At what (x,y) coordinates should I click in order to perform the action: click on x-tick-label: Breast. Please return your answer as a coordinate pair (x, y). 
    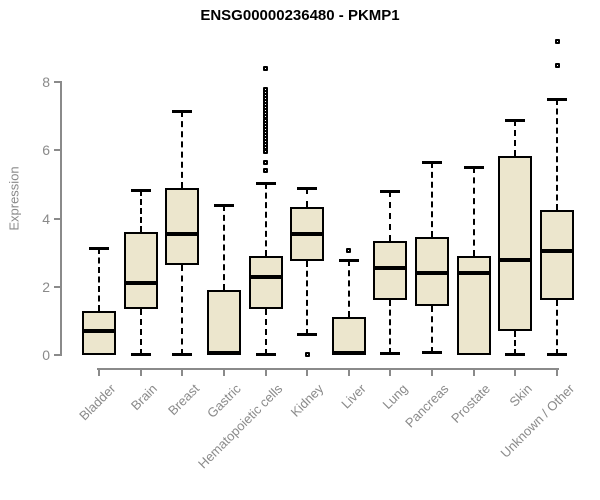
    Looking at the image, I should click on (183, 400).